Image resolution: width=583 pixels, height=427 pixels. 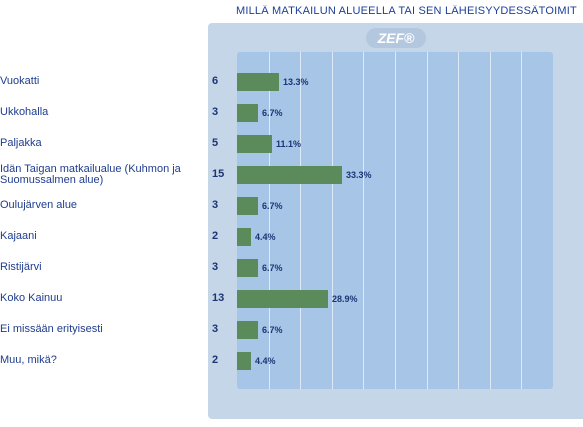 What do you see at coordinates (396, 38) in the screenshot?
I see `zef-logo: ZEF®` at bounding box center [396, 38].